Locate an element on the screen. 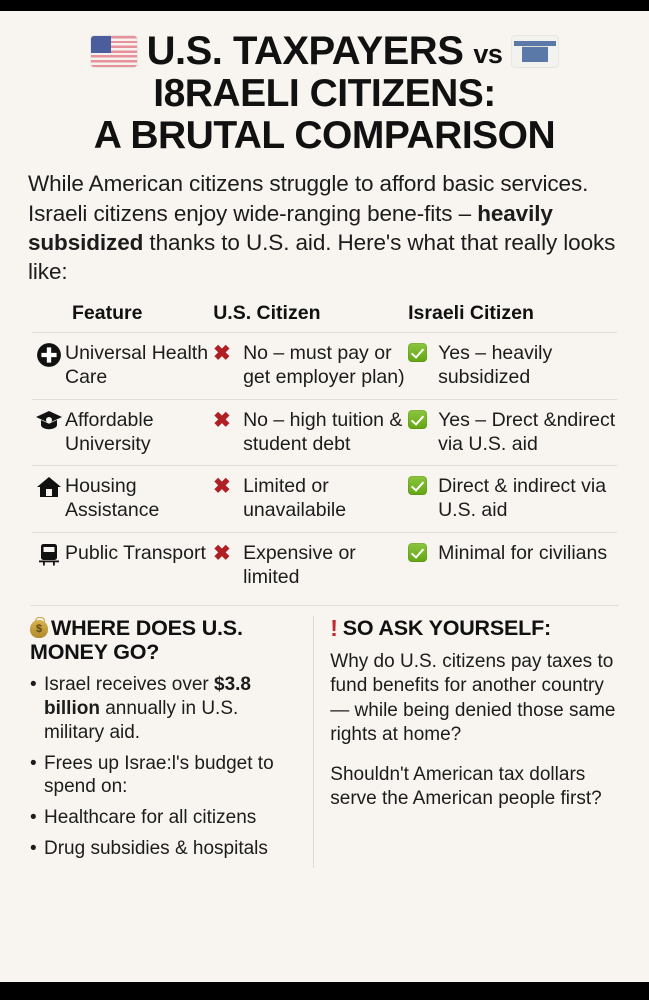  feature-cell: Housing Assistance is located at coordinates (122, 498).